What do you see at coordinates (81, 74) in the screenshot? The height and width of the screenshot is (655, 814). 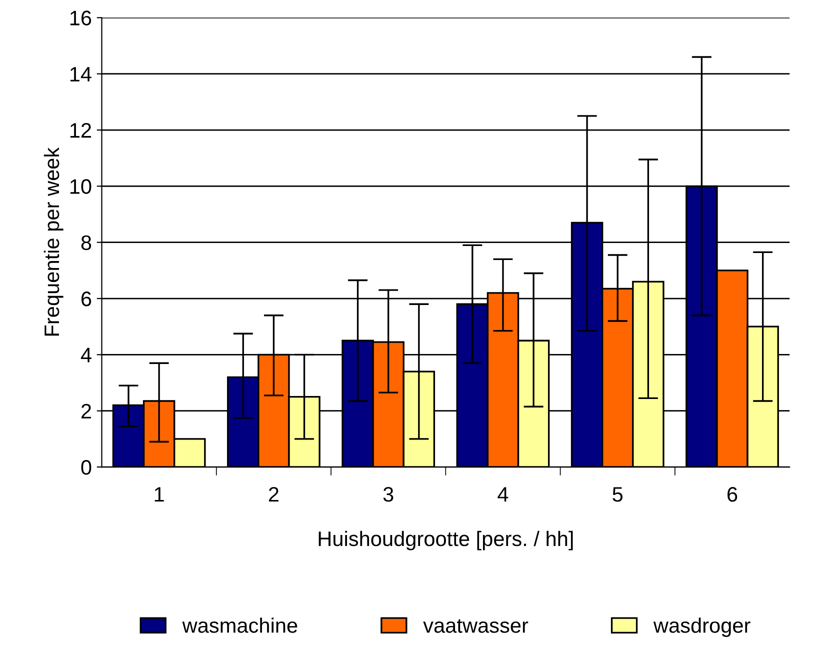 I see `y-tick-label: 14` at bounding box center [81, 74].